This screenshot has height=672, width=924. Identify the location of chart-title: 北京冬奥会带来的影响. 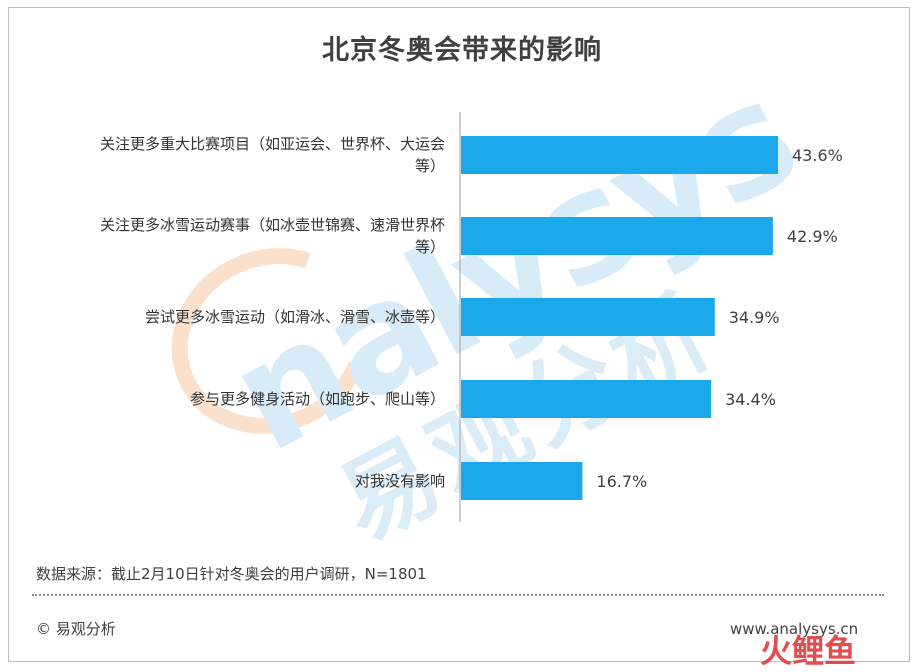
(462, 50).